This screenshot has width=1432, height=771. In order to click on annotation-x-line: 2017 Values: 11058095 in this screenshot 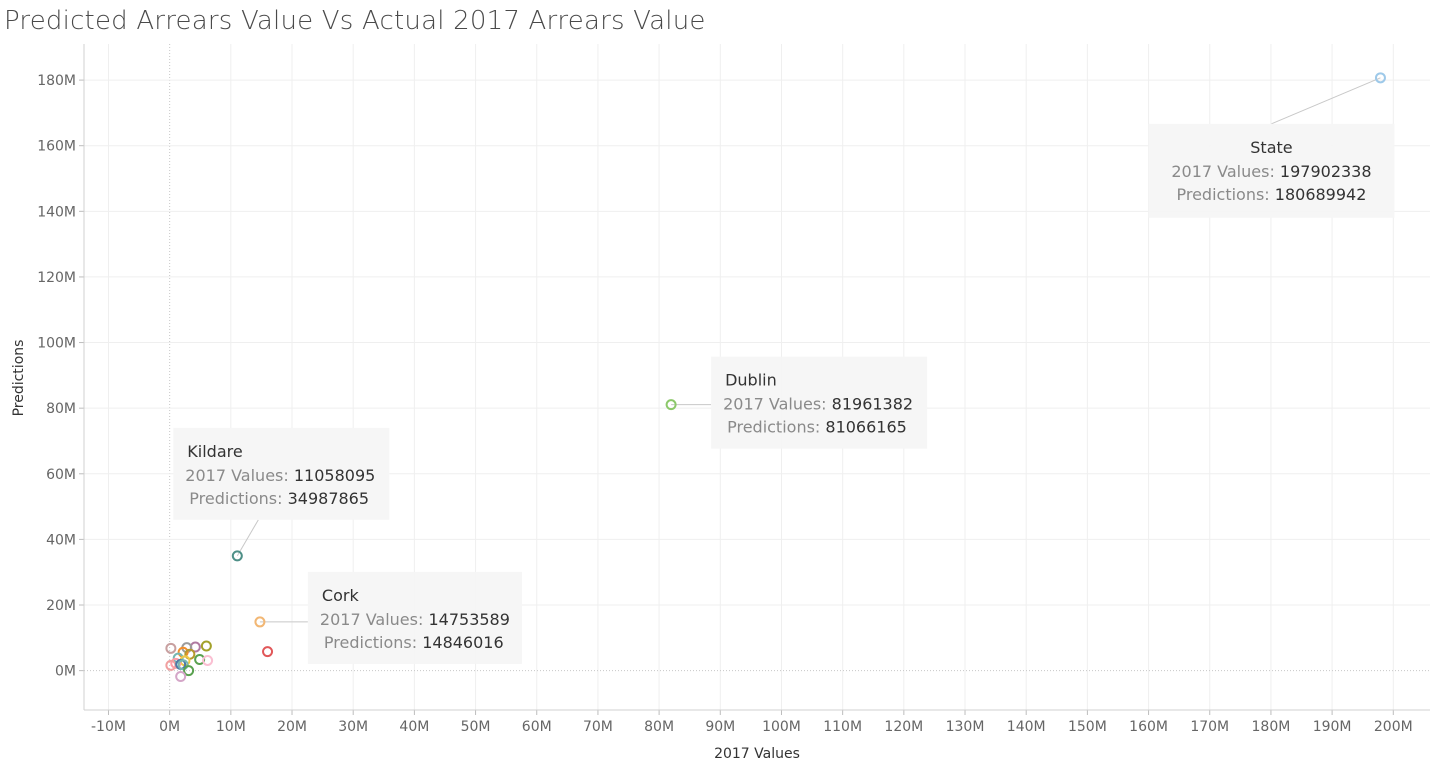, I will do `click(280, 475)`.